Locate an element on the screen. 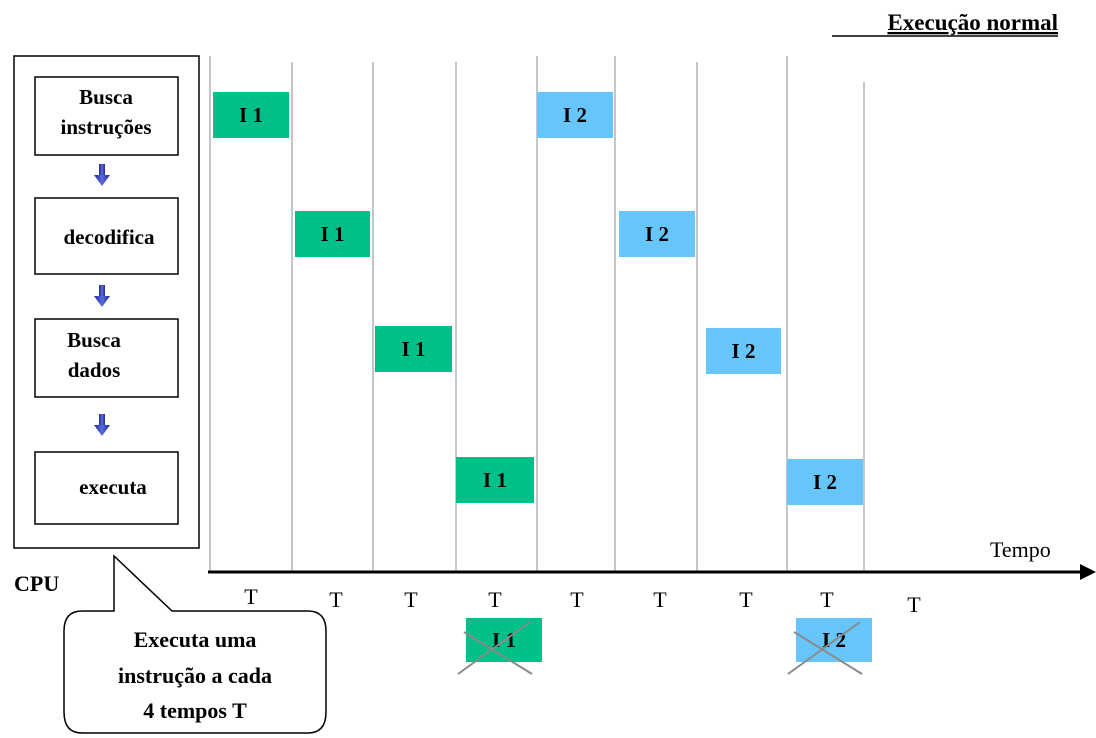 The width and height of the screenshot is (1096, 738). axis-label: Tempo is located at coordinates (1020, 549).